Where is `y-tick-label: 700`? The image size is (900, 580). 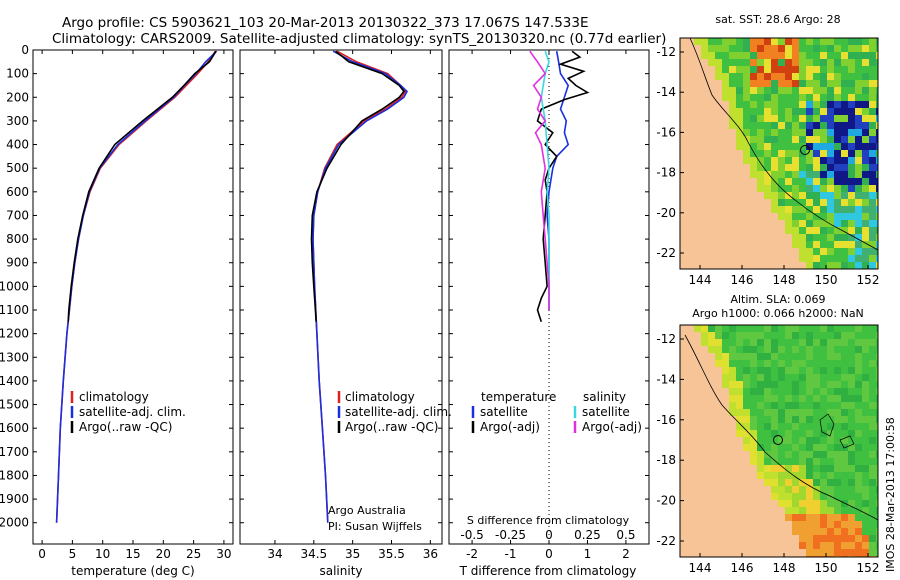 y-tick-label: 700 is located at coordinates (17, 215).